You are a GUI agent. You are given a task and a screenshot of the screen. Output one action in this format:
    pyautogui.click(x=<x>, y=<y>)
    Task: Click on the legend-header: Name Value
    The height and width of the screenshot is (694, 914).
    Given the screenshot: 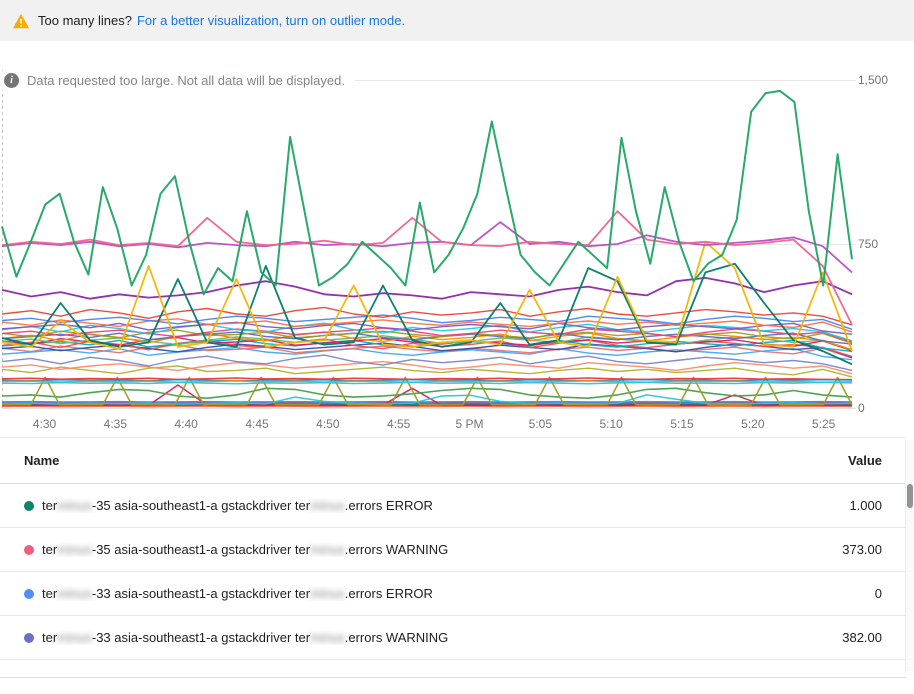 What is the action you would take?
    pyautogui.click(x=453, y=461)
    